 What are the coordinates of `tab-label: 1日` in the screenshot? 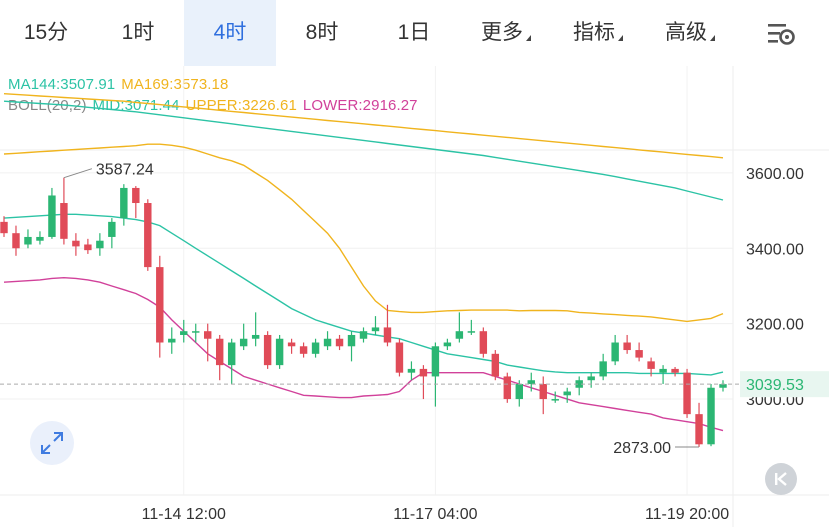 It's located at (414, 32).